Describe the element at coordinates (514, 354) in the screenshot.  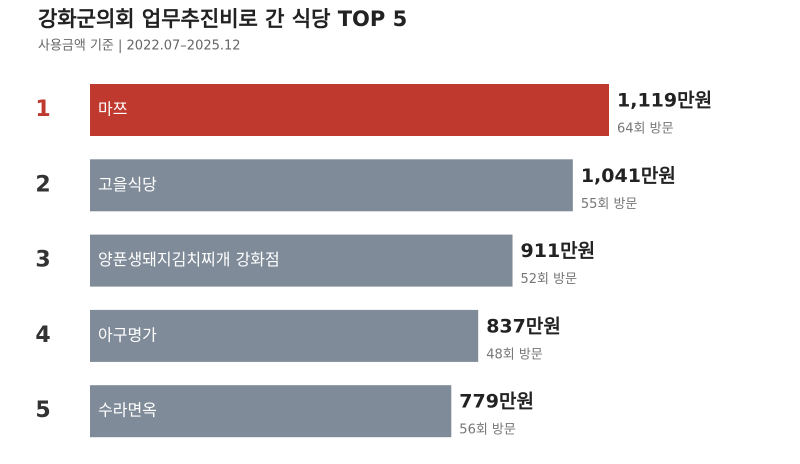
I see `visit-label: 48회 방문` at that location.